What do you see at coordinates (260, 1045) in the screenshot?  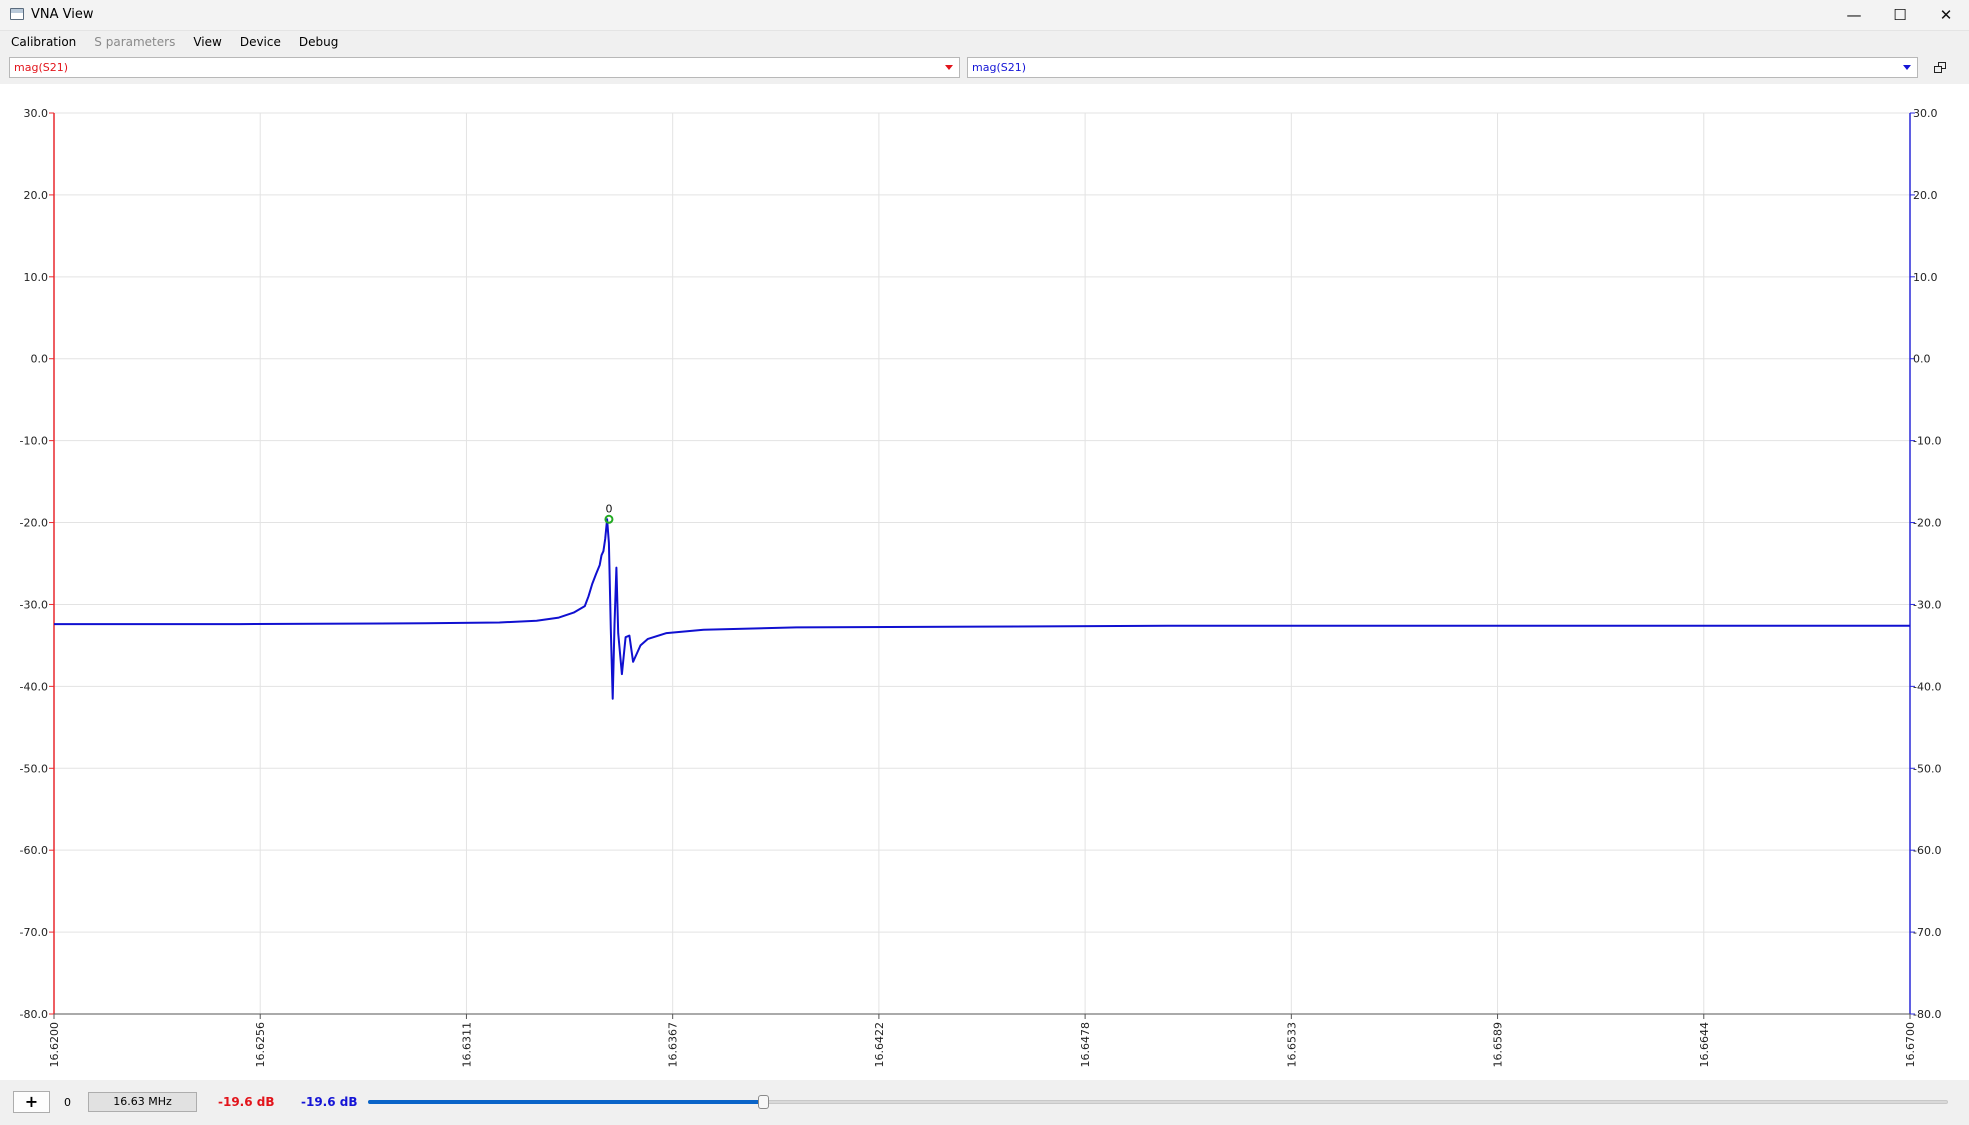 I see `x-tick-label: 16.6256` at bounding box center [260, 1045].